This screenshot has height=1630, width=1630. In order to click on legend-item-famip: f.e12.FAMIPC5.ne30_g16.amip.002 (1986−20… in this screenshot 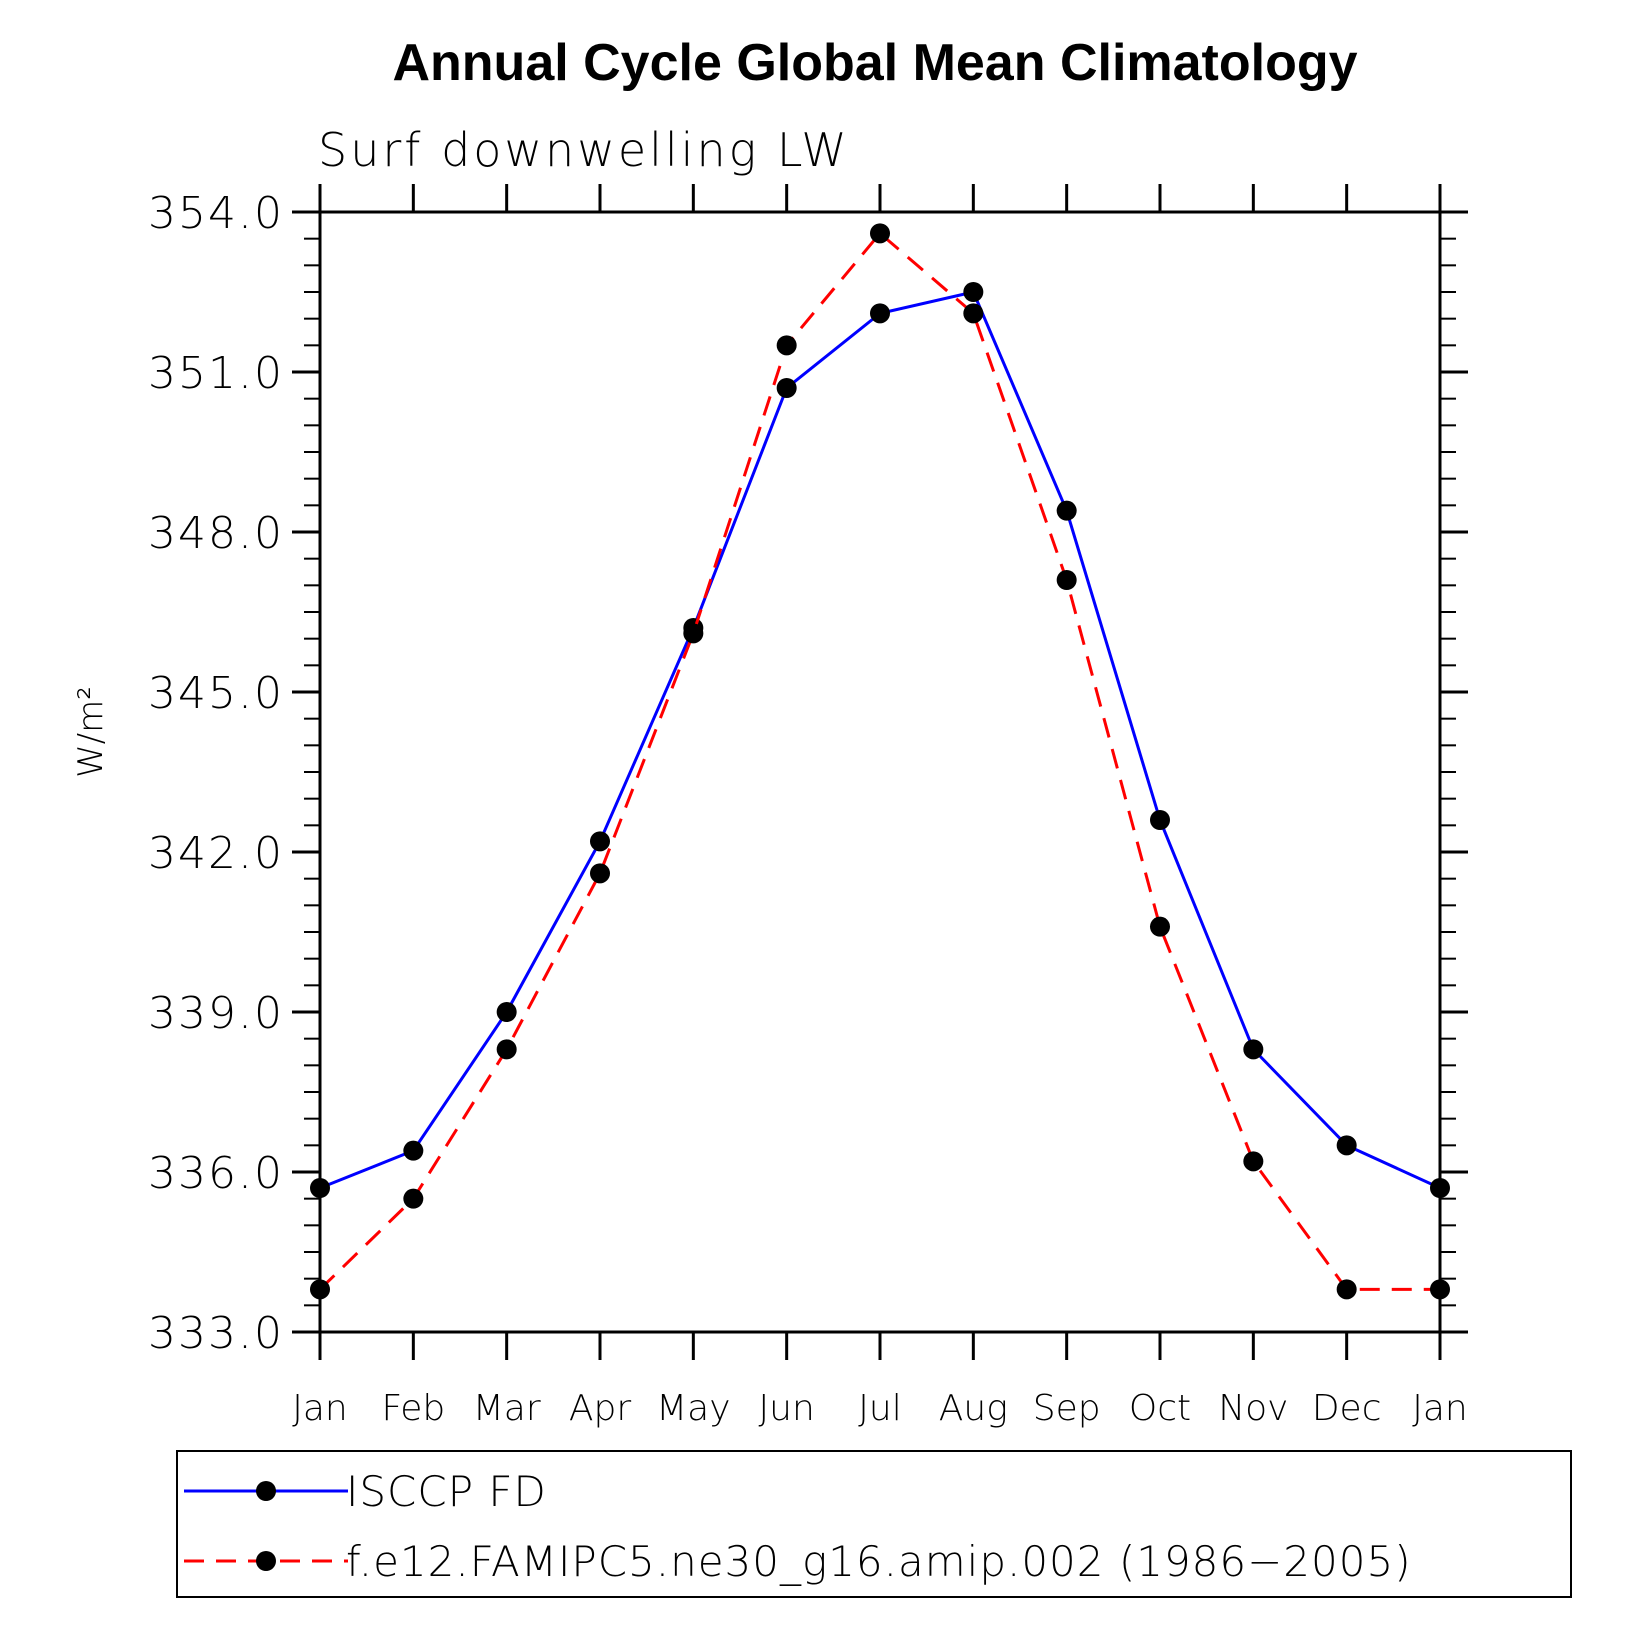, I will do `click(874, 1562)`.